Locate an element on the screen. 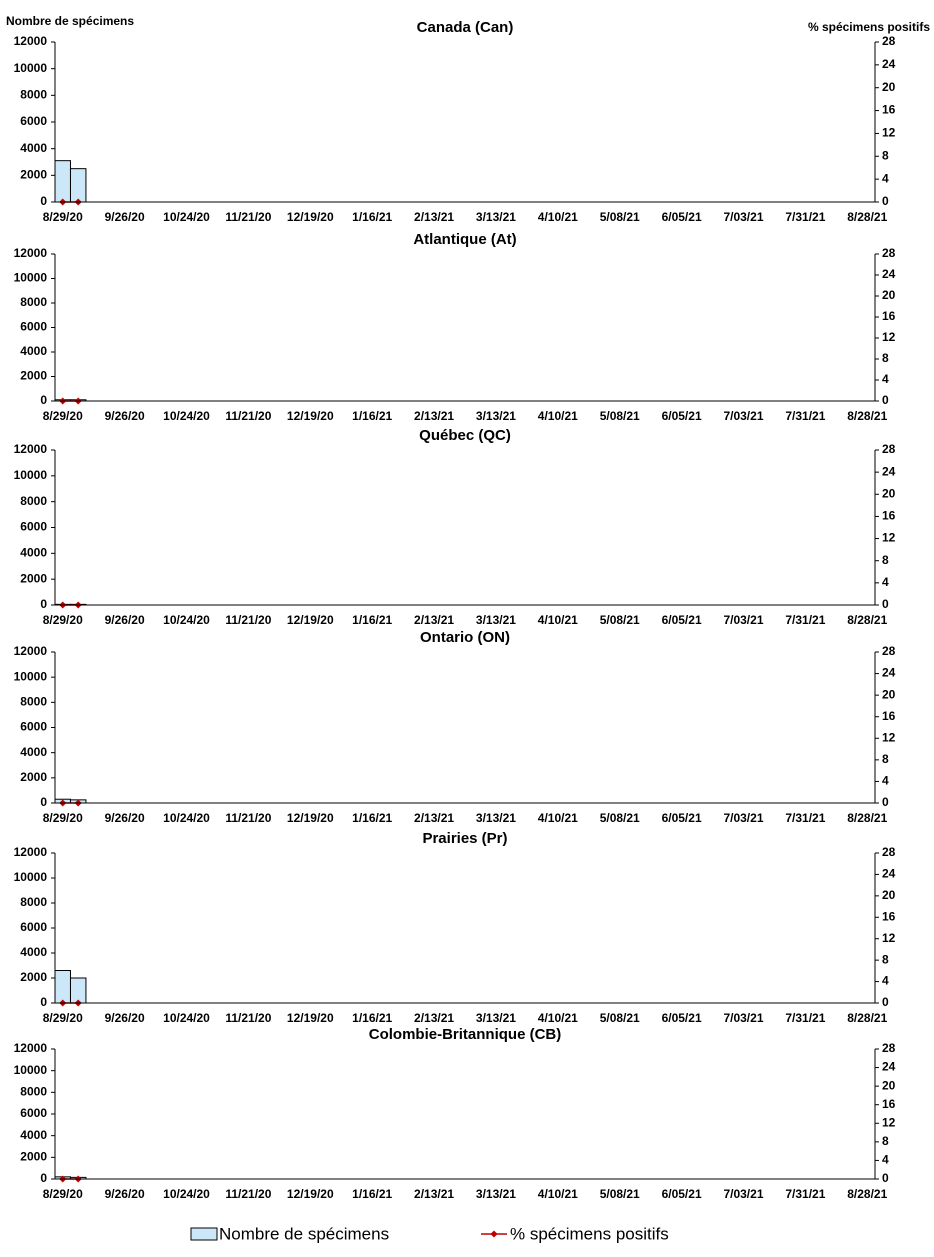 The image size is (934, 1257). chart-title: Québec (QC) is located at coordinates (465, 435).